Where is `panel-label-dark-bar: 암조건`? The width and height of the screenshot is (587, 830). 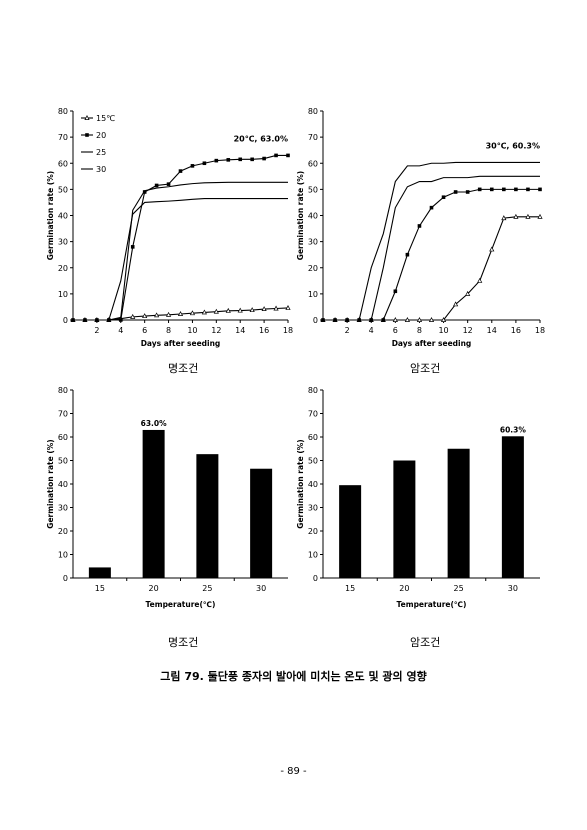 panel-label-dark-bar: 암조건 is located at coordinates (425, 642).